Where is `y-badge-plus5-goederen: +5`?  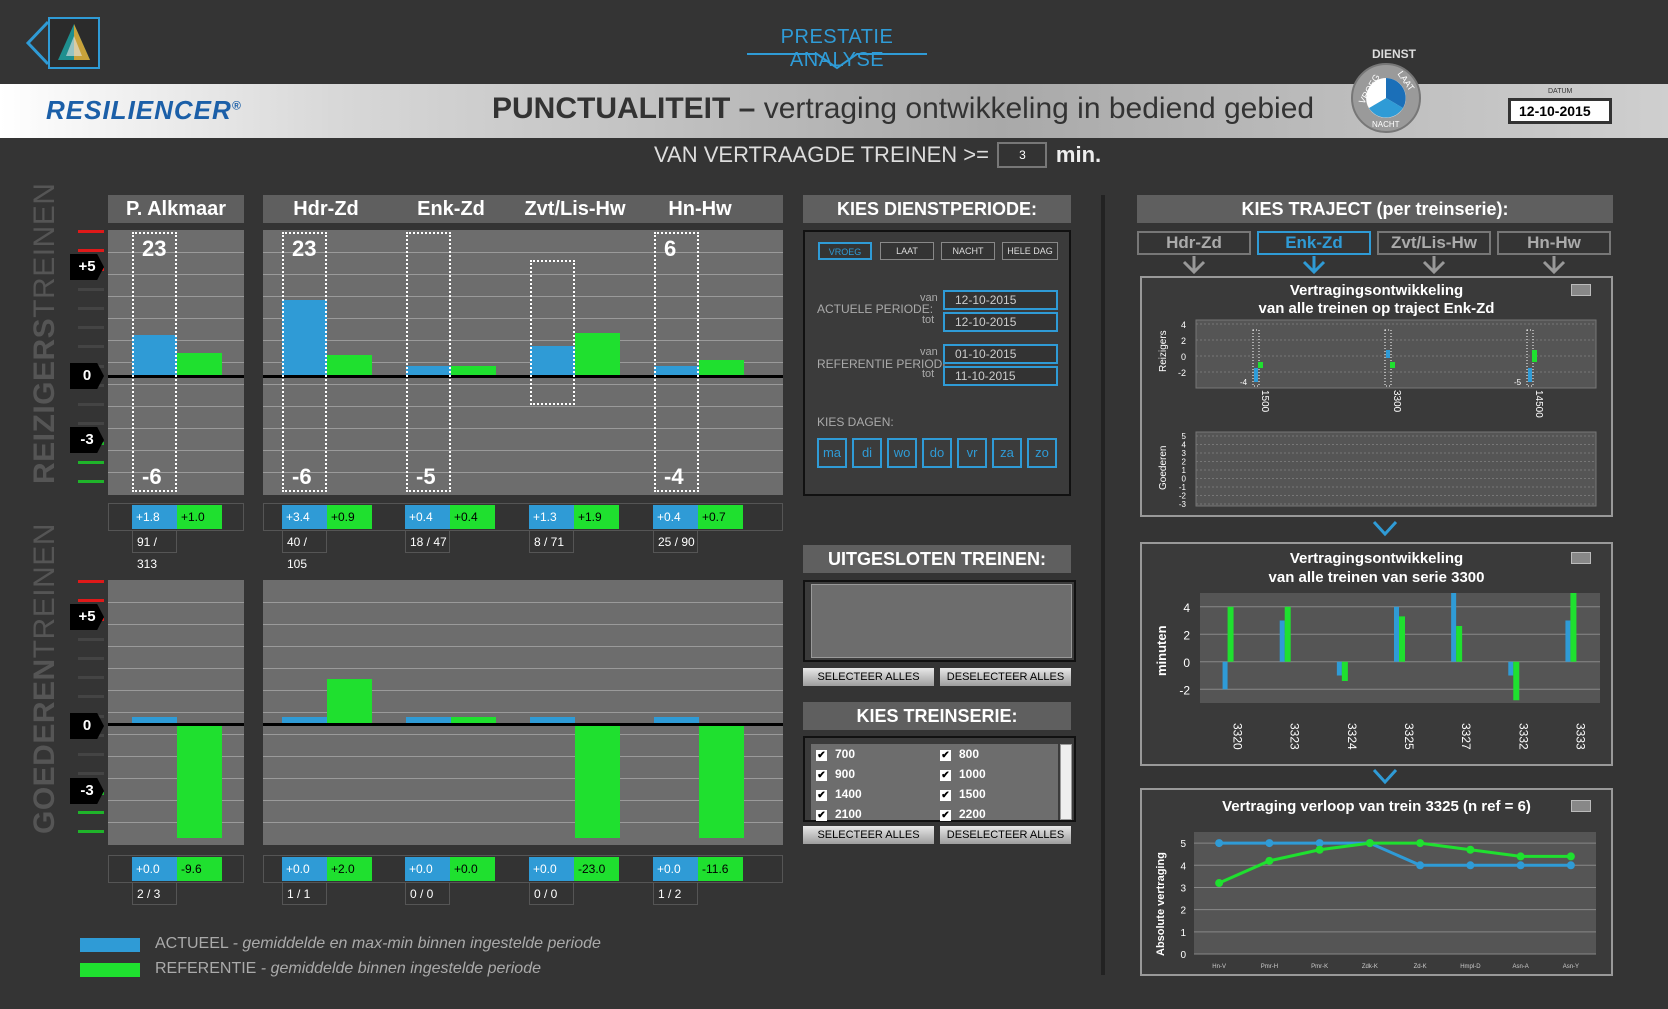
y-badge-plus5-goederen: +5 is located at coordinates (87, 617).